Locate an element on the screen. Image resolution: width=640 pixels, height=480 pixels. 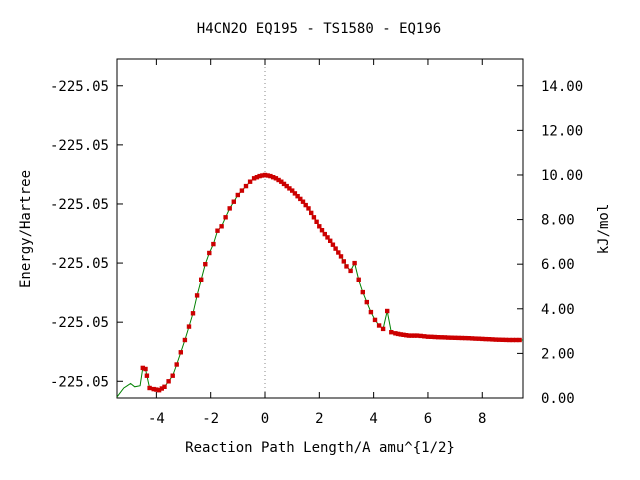
right-tick-label: 12.00 is located at coordinates (562, 131).